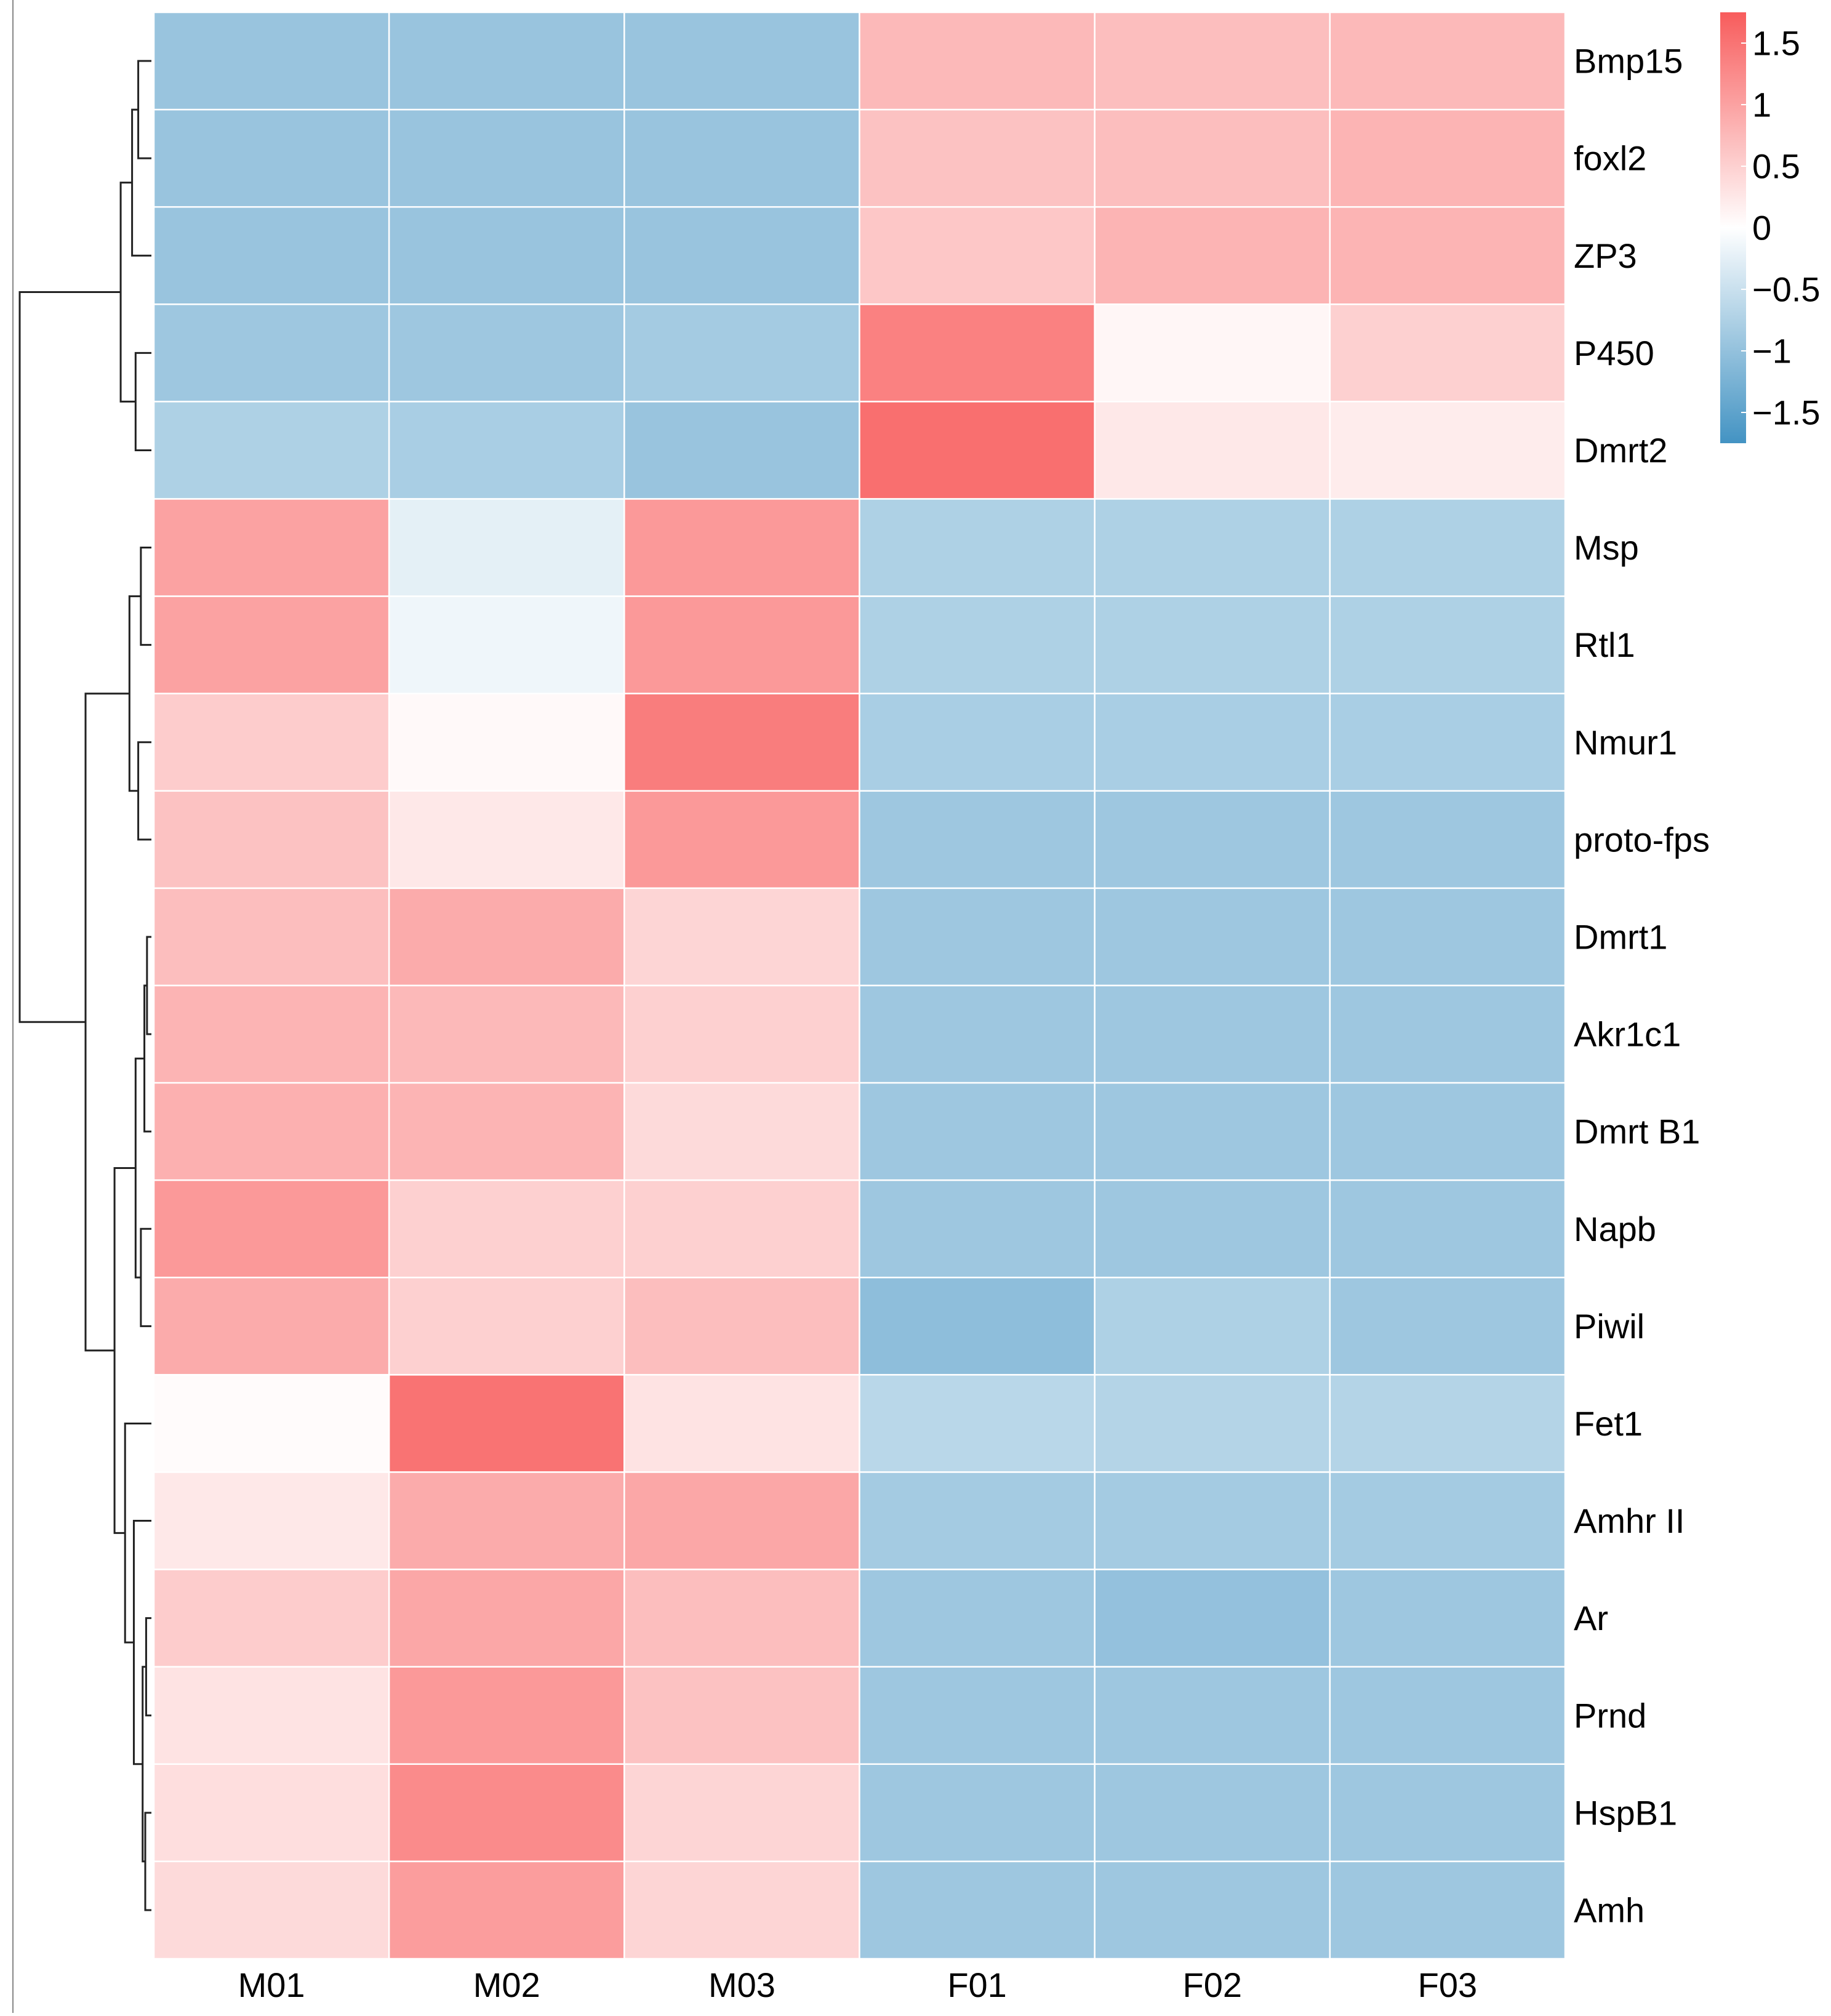  I want to click on legend-tick-label: −1, so click(1772, 351).